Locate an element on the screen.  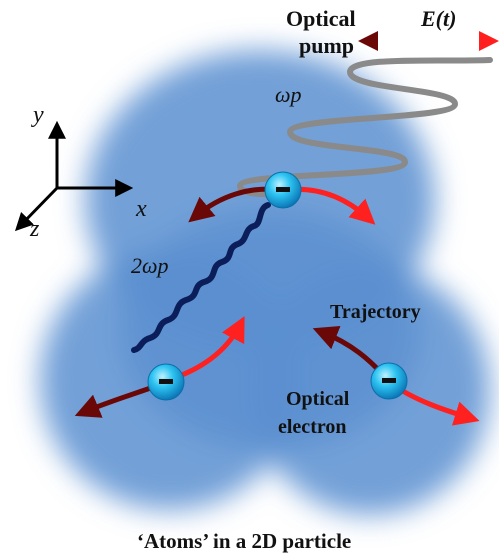
caption: ‘Atoms’ in a 2D particle is located at coordinates (244, 541).